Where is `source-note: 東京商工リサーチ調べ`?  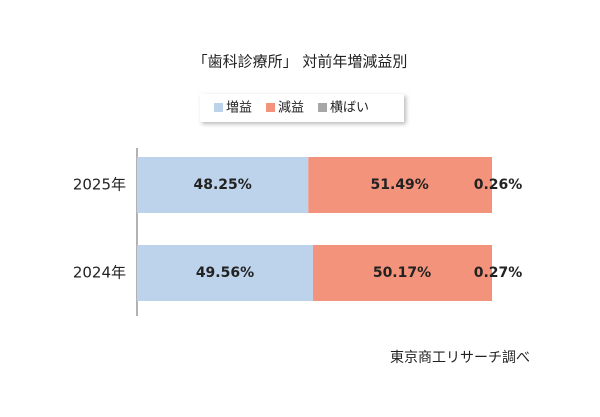 source-note: 東京商工リサーチ調べ is located at coordinates (460, 358).